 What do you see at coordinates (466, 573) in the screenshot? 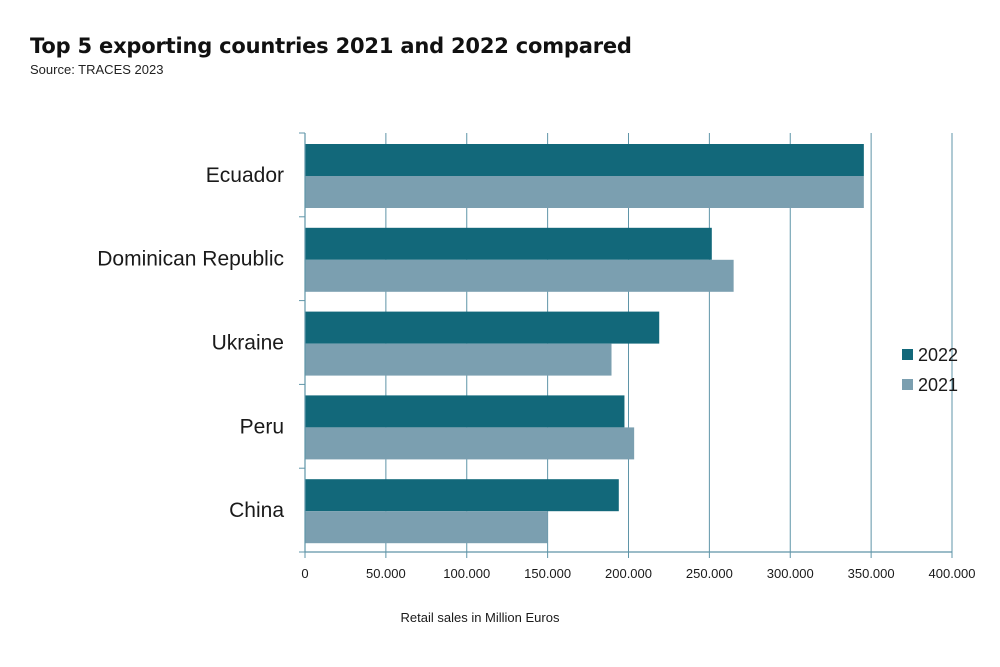
I see `x-tick-label: 100.000` at bounding box center [466, 573].